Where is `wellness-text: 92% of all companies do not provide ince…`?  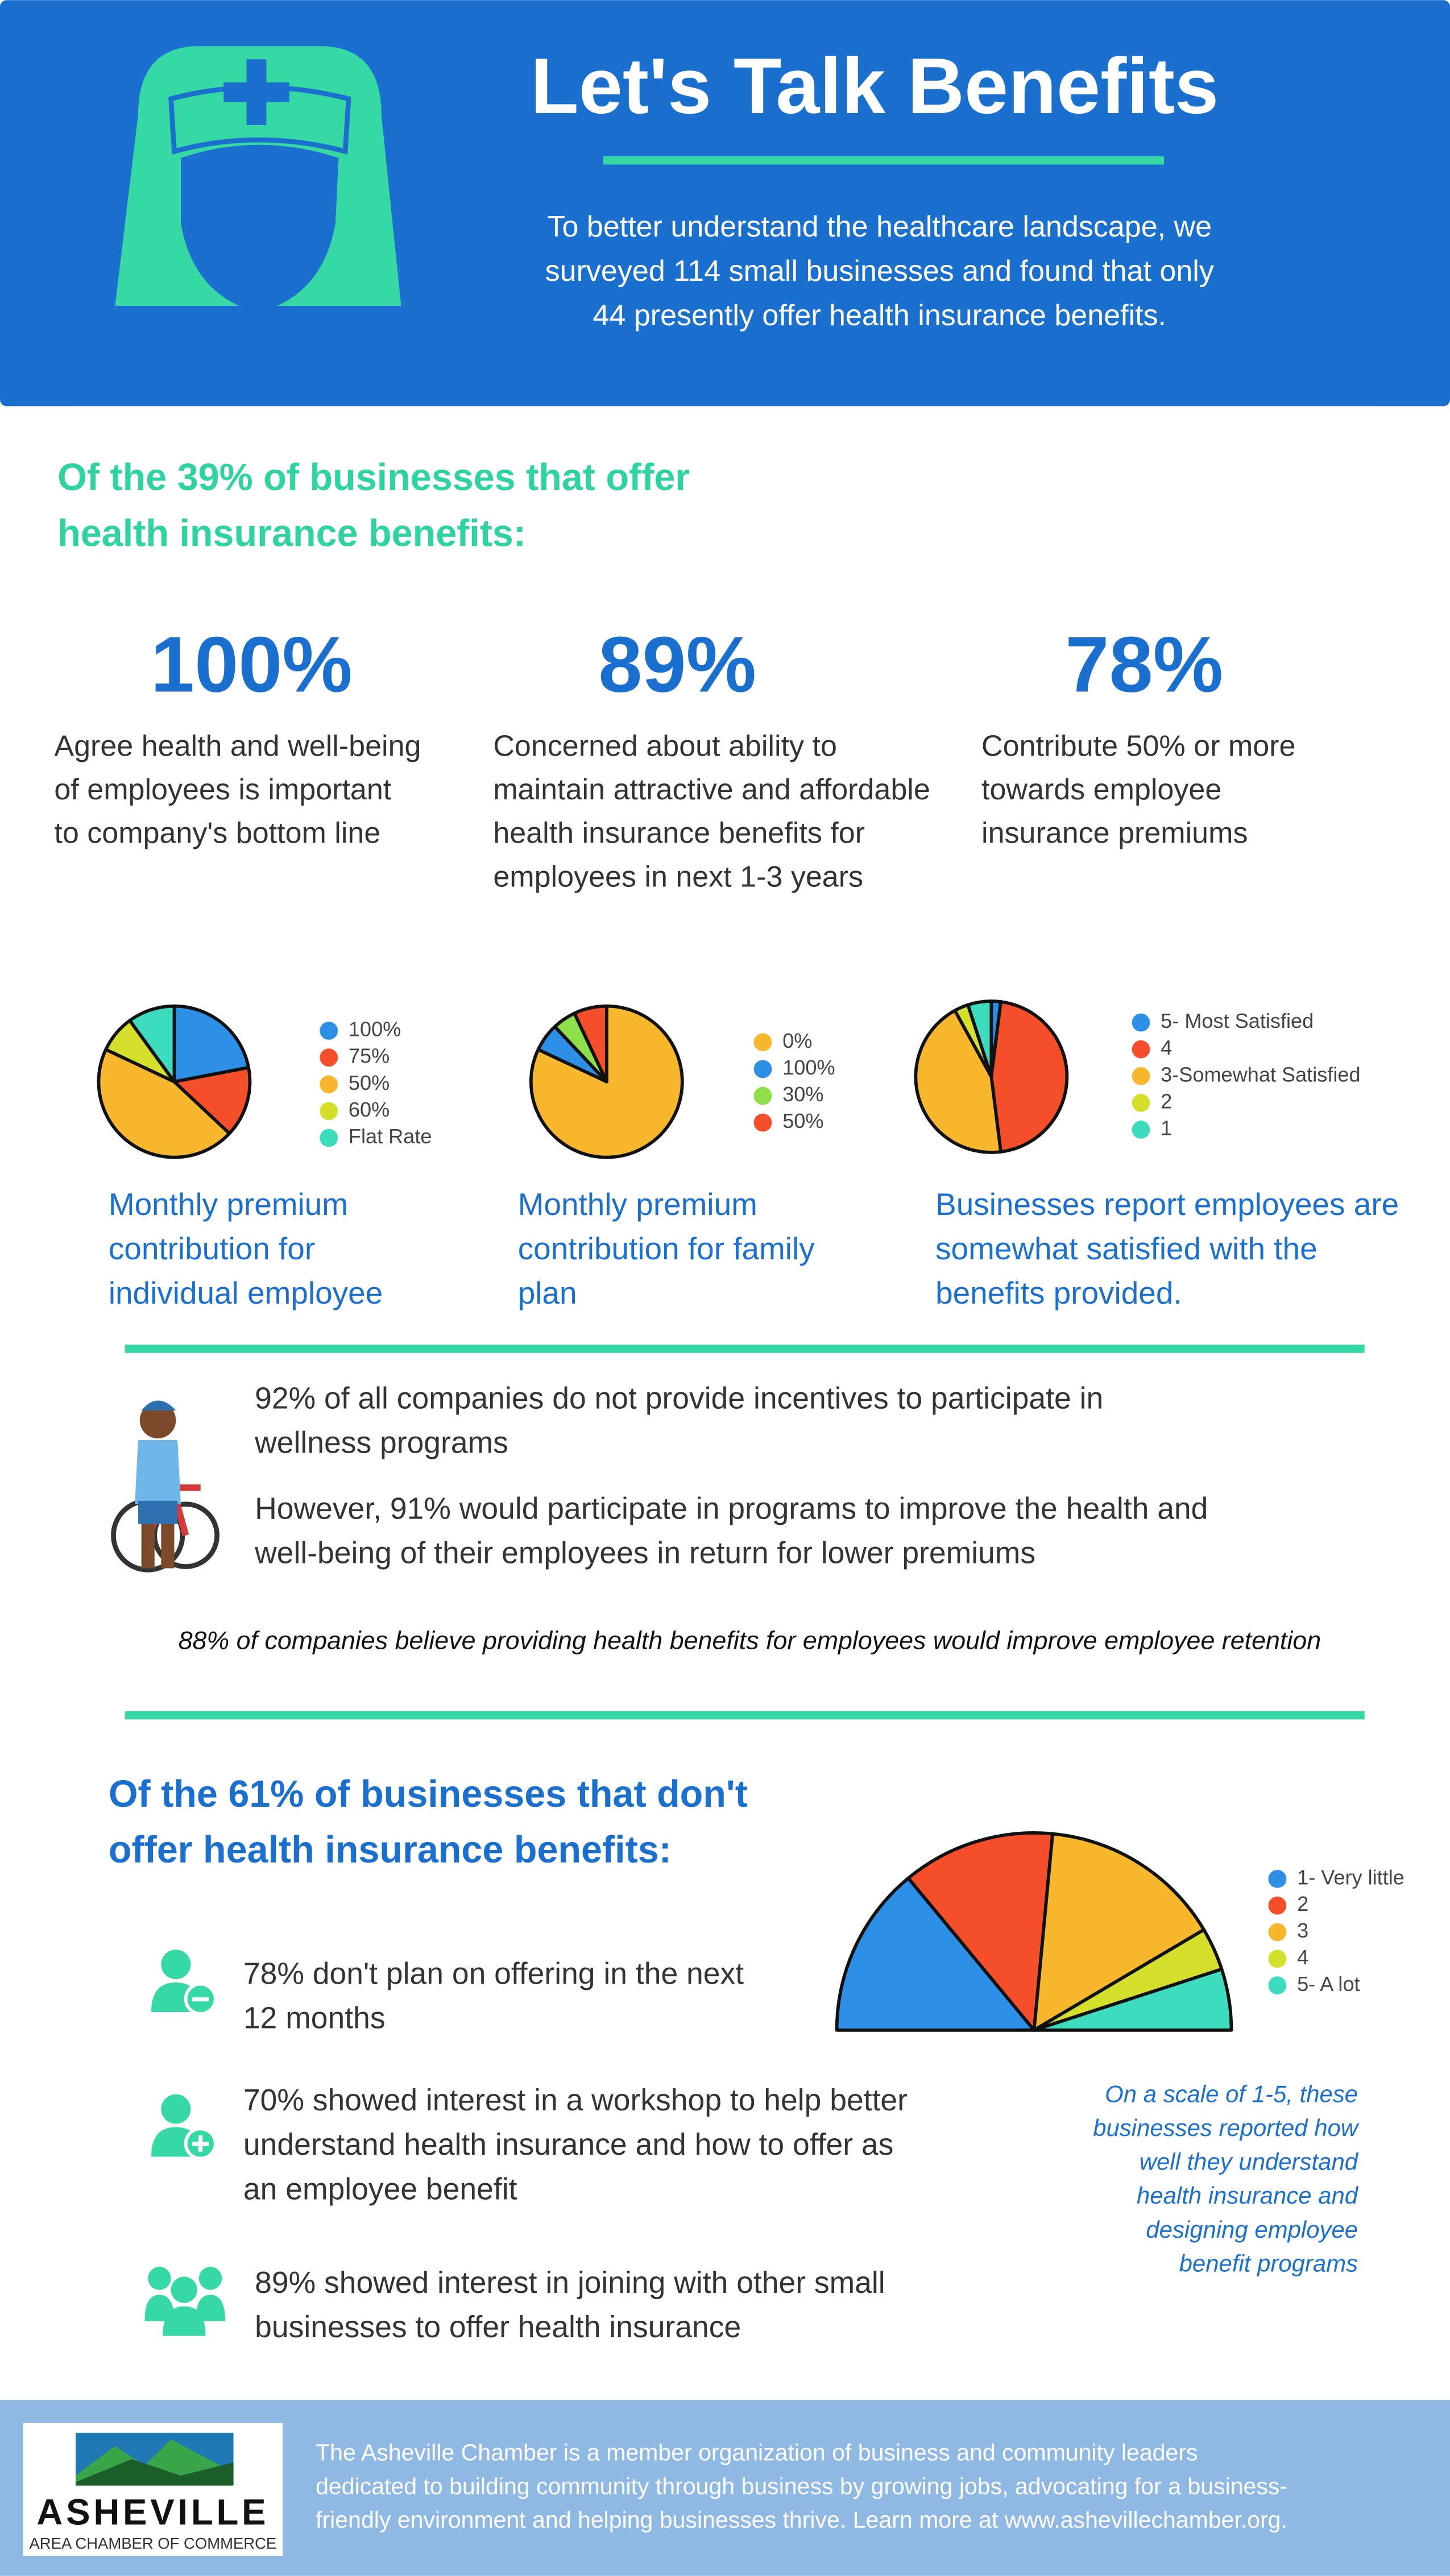 wellness-text: 92% of all companies do not provide ince… is located at coordinates (679, 1399).